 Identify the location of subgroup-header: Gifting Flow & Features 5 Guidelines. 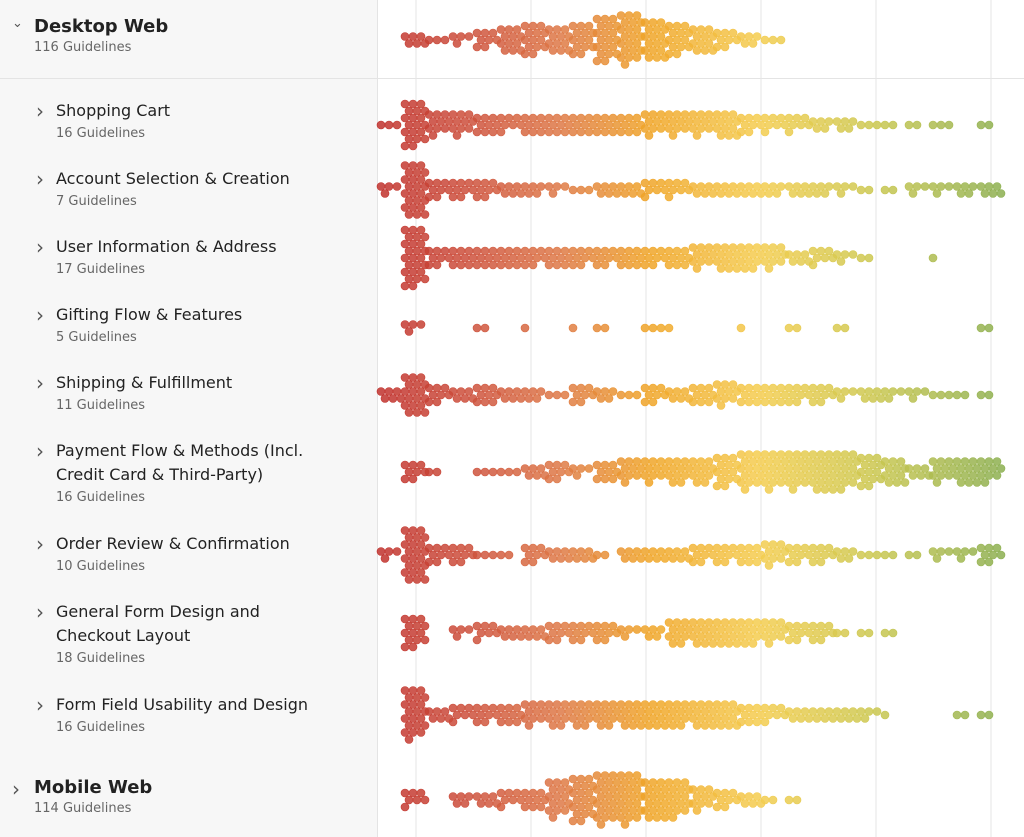
(196, 324).